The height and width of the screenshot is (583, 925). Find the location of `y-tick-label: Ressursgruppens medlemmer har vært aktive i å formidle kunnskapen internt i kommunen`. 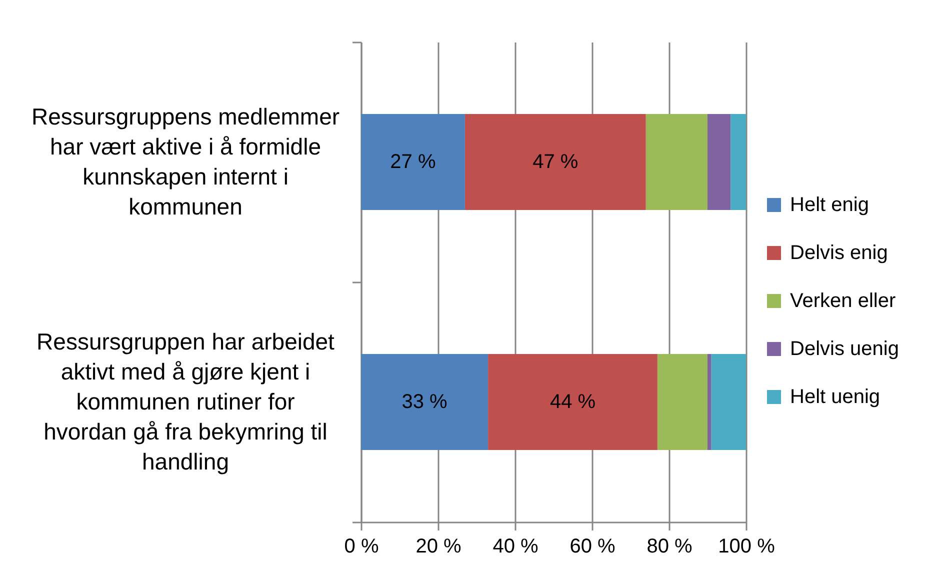

y-tick-label: Ressursgruppens medlemmer har vært aktive i å formidle kunnskapen internt i kommunen is located at coordinates (185, 162).